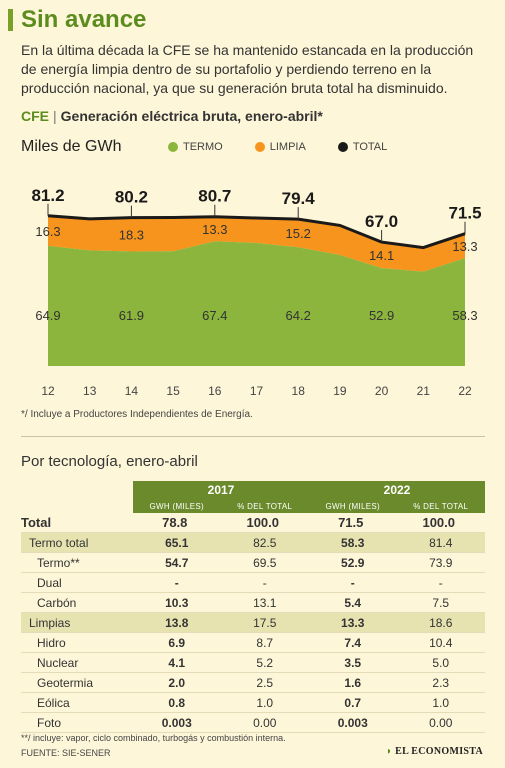 The image size is (505, 768). What do you see at coordinates (173, 391) in the screenshot?
I see `x-tick-label: 15` at bounding box center [173, 391].